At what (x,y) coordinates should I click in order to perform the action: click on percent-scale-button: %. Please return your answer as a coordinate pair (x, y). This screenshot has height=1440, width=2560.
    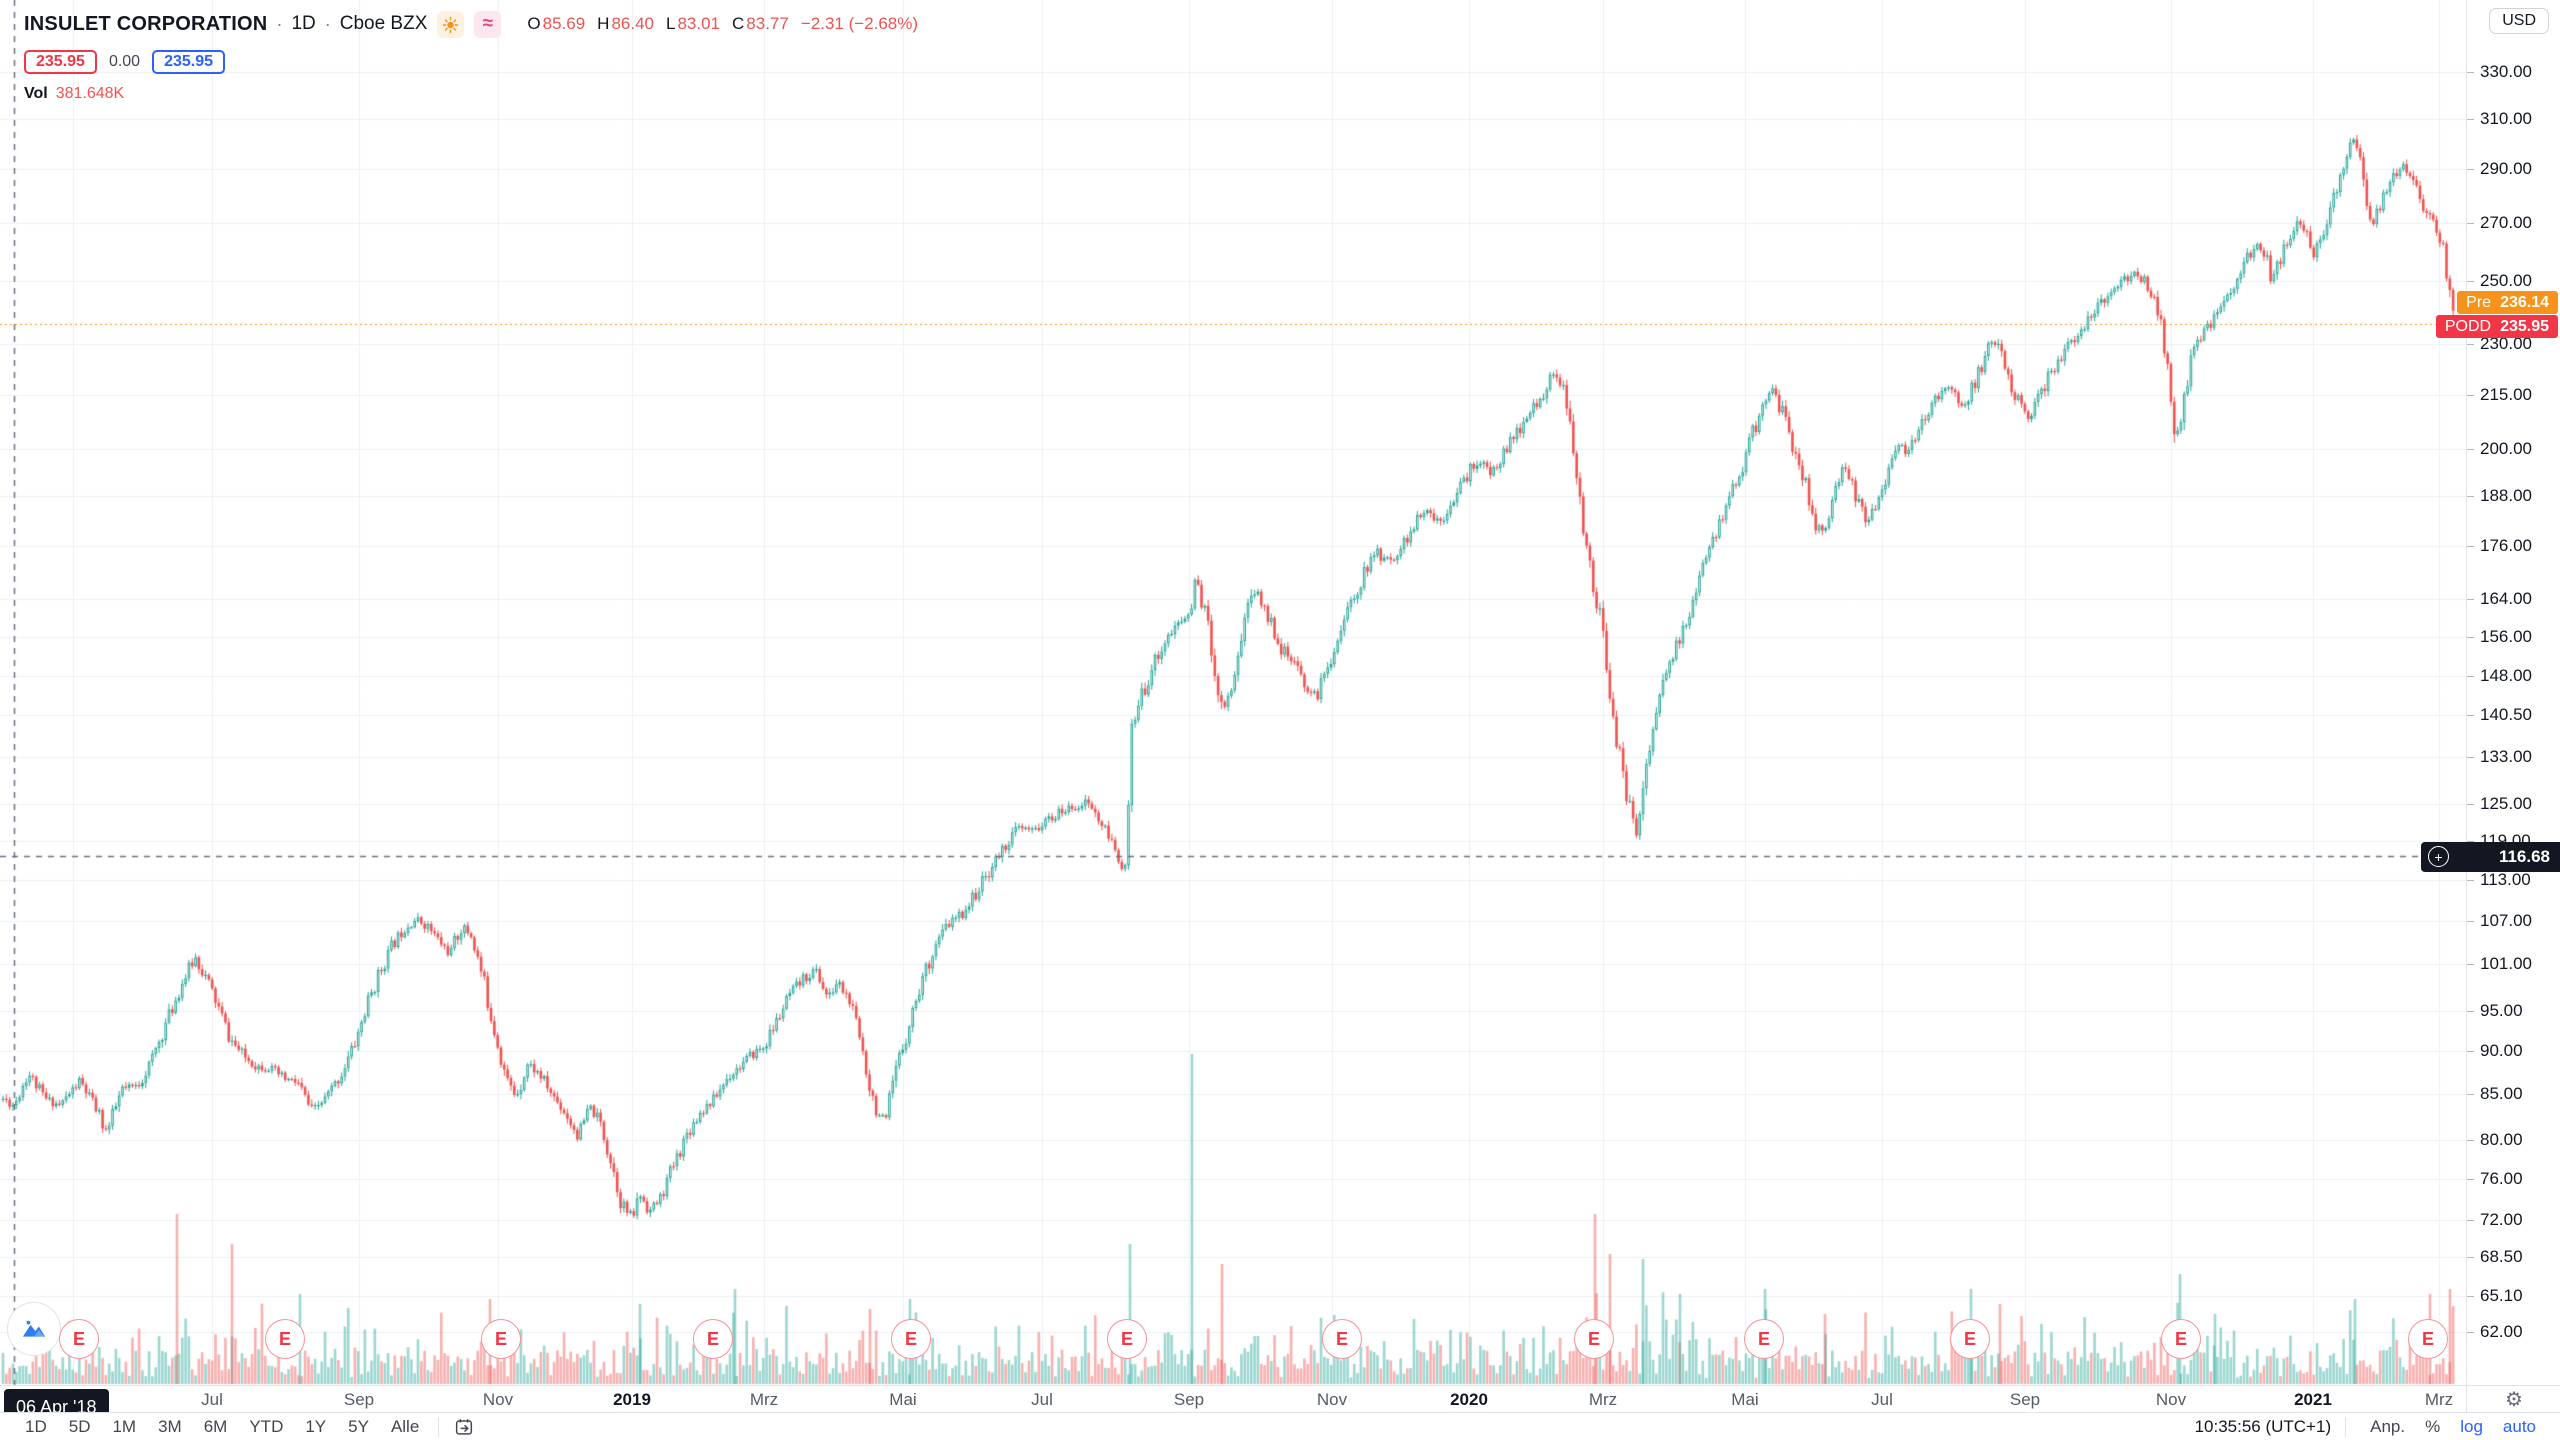
    Looking at the image, I should click on (2432, 1427).